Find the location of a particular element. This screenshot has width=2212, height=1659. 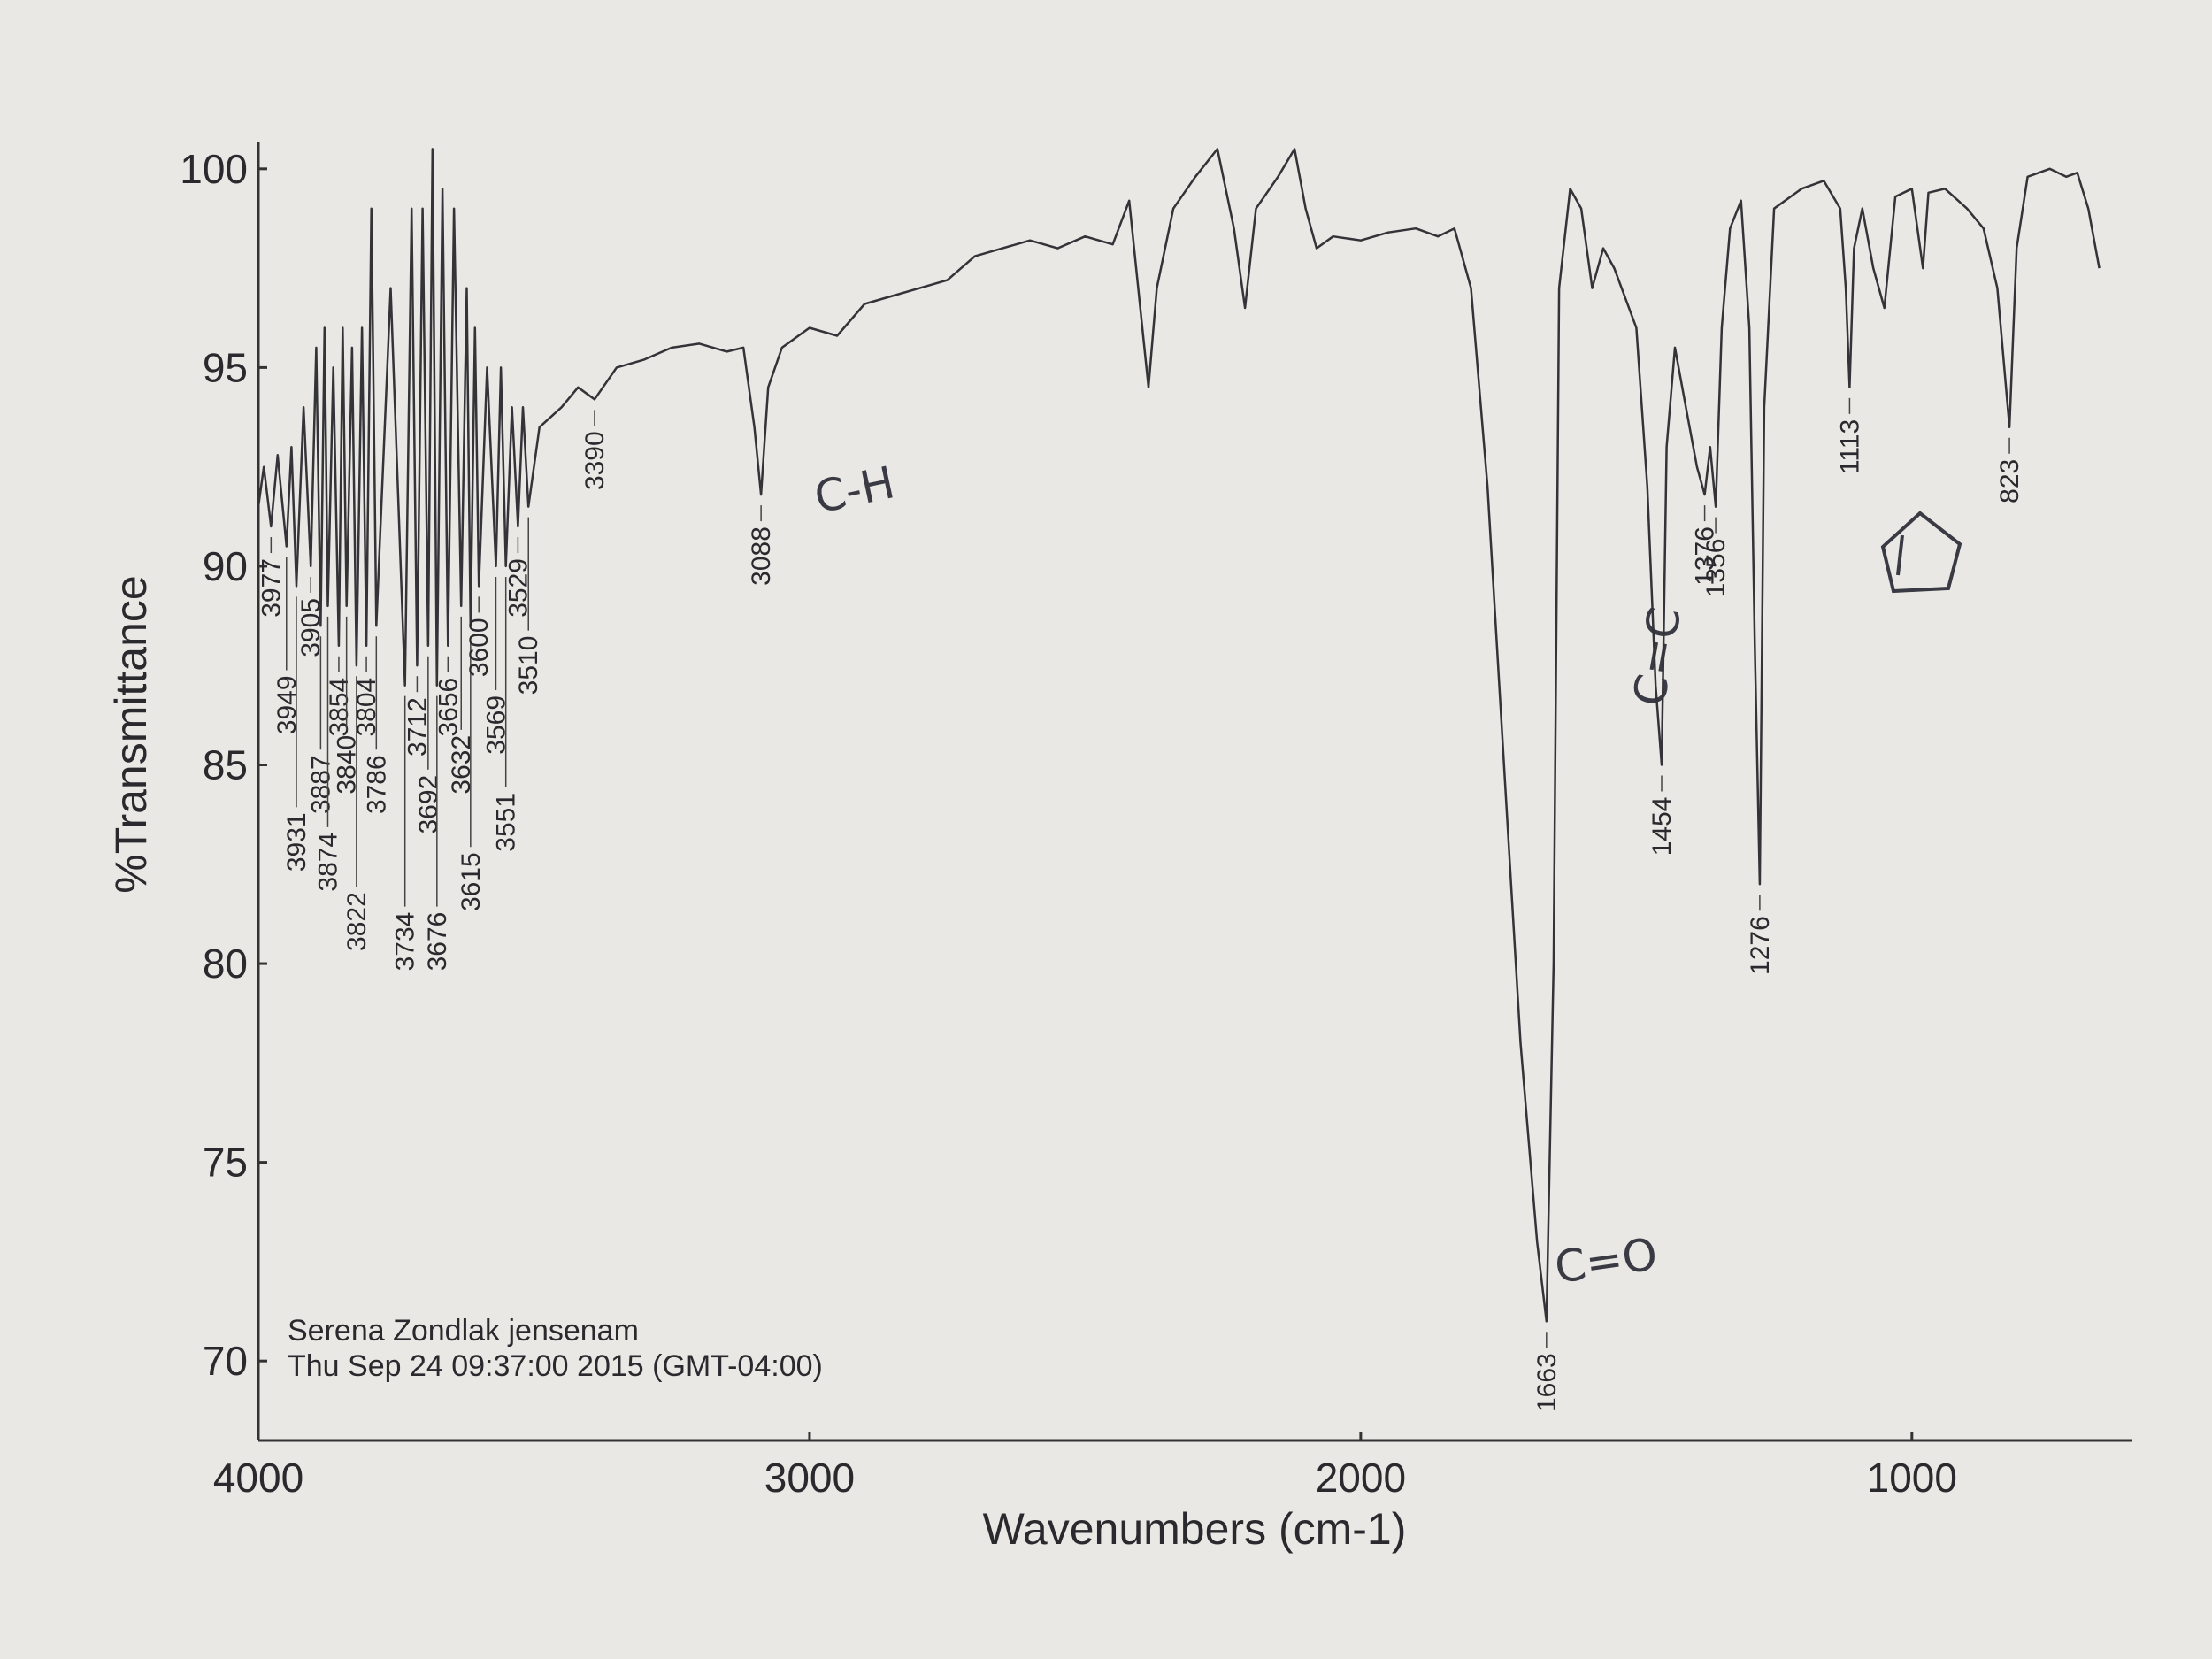

peak-label: 823 is located at coordinates (2010, 481).